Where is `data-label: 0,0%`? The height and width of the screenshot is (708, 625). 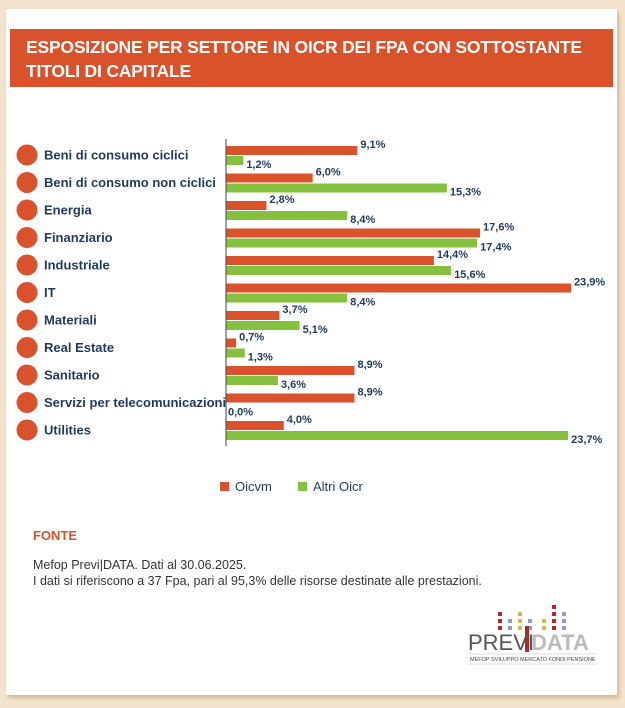
data-label: 0,0% is located at coordinates (240, 413).